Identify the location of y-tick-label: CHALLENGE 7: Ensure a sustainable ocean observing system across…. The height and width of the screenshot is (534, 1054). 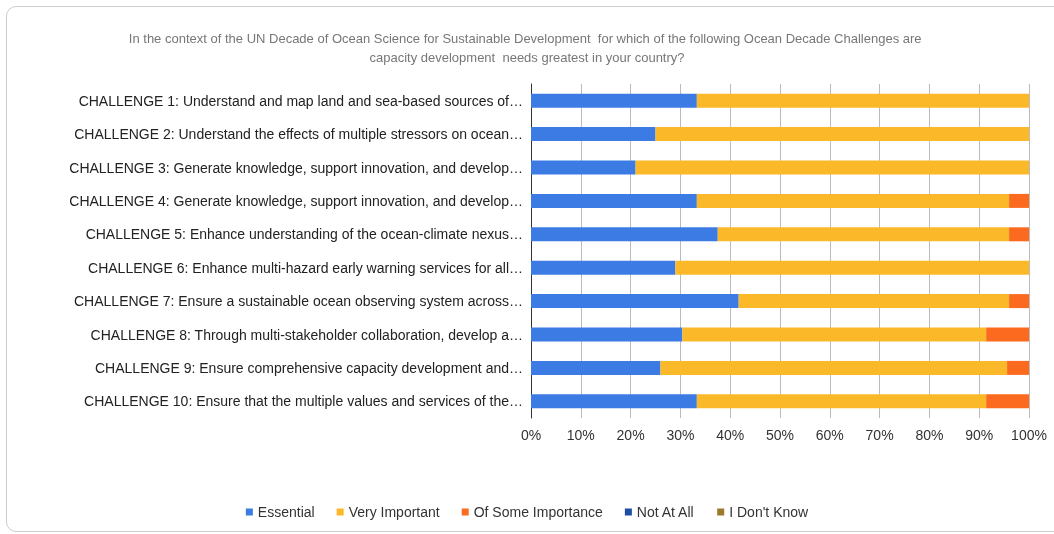
(298, 301).